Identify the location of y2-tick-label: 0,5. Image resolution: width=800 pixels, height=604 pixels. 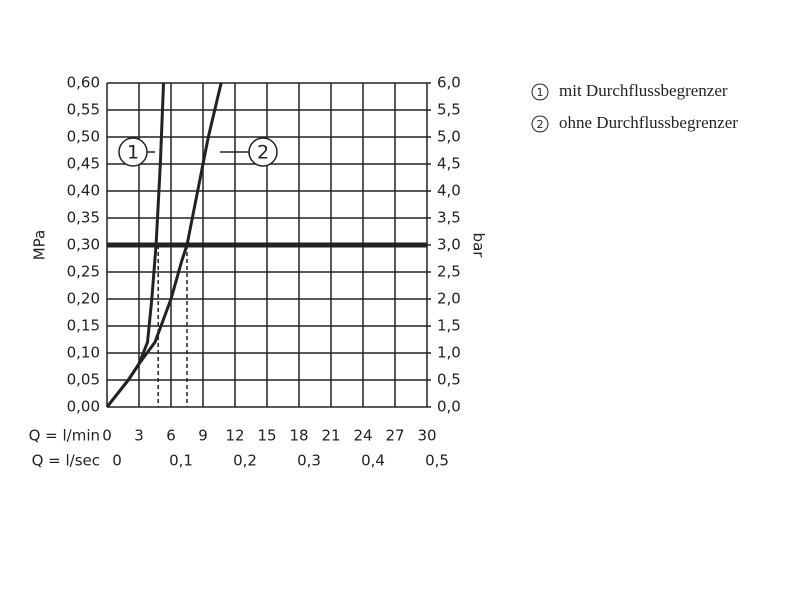
(449, 380).